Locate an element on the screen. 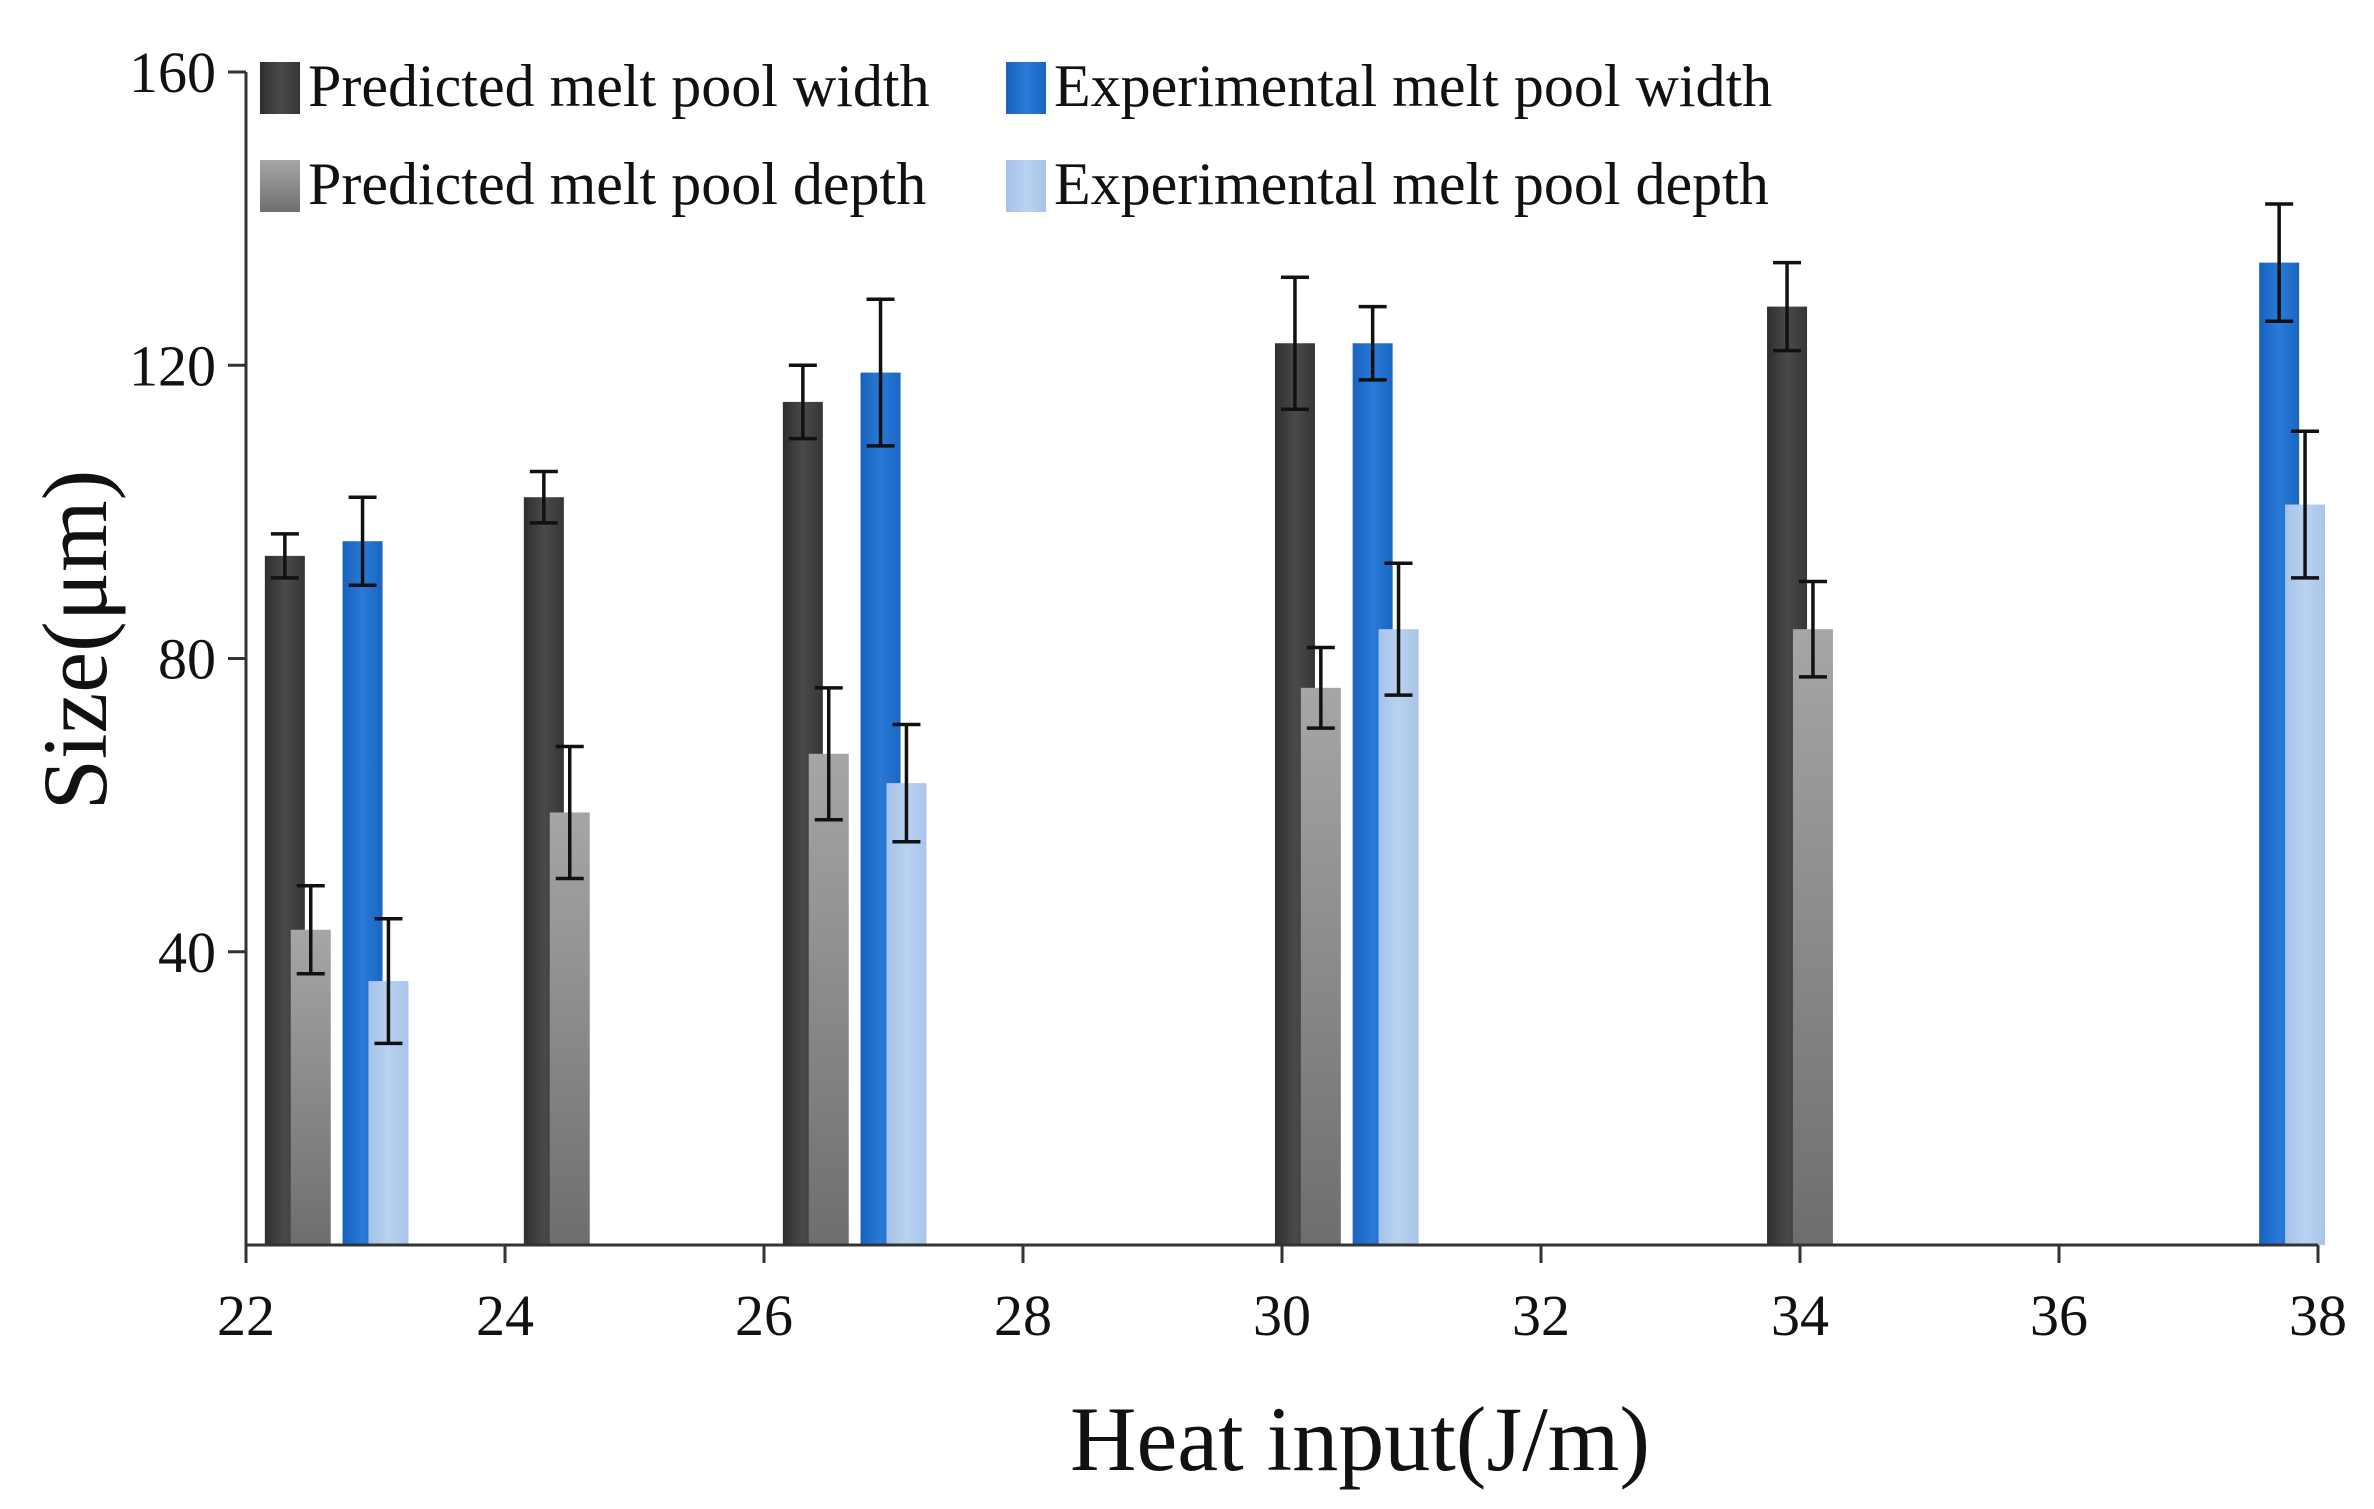 The height and width of the screenshot is (1509, 2374). y-tick-label: 80 is located at coordinates (187, 659).